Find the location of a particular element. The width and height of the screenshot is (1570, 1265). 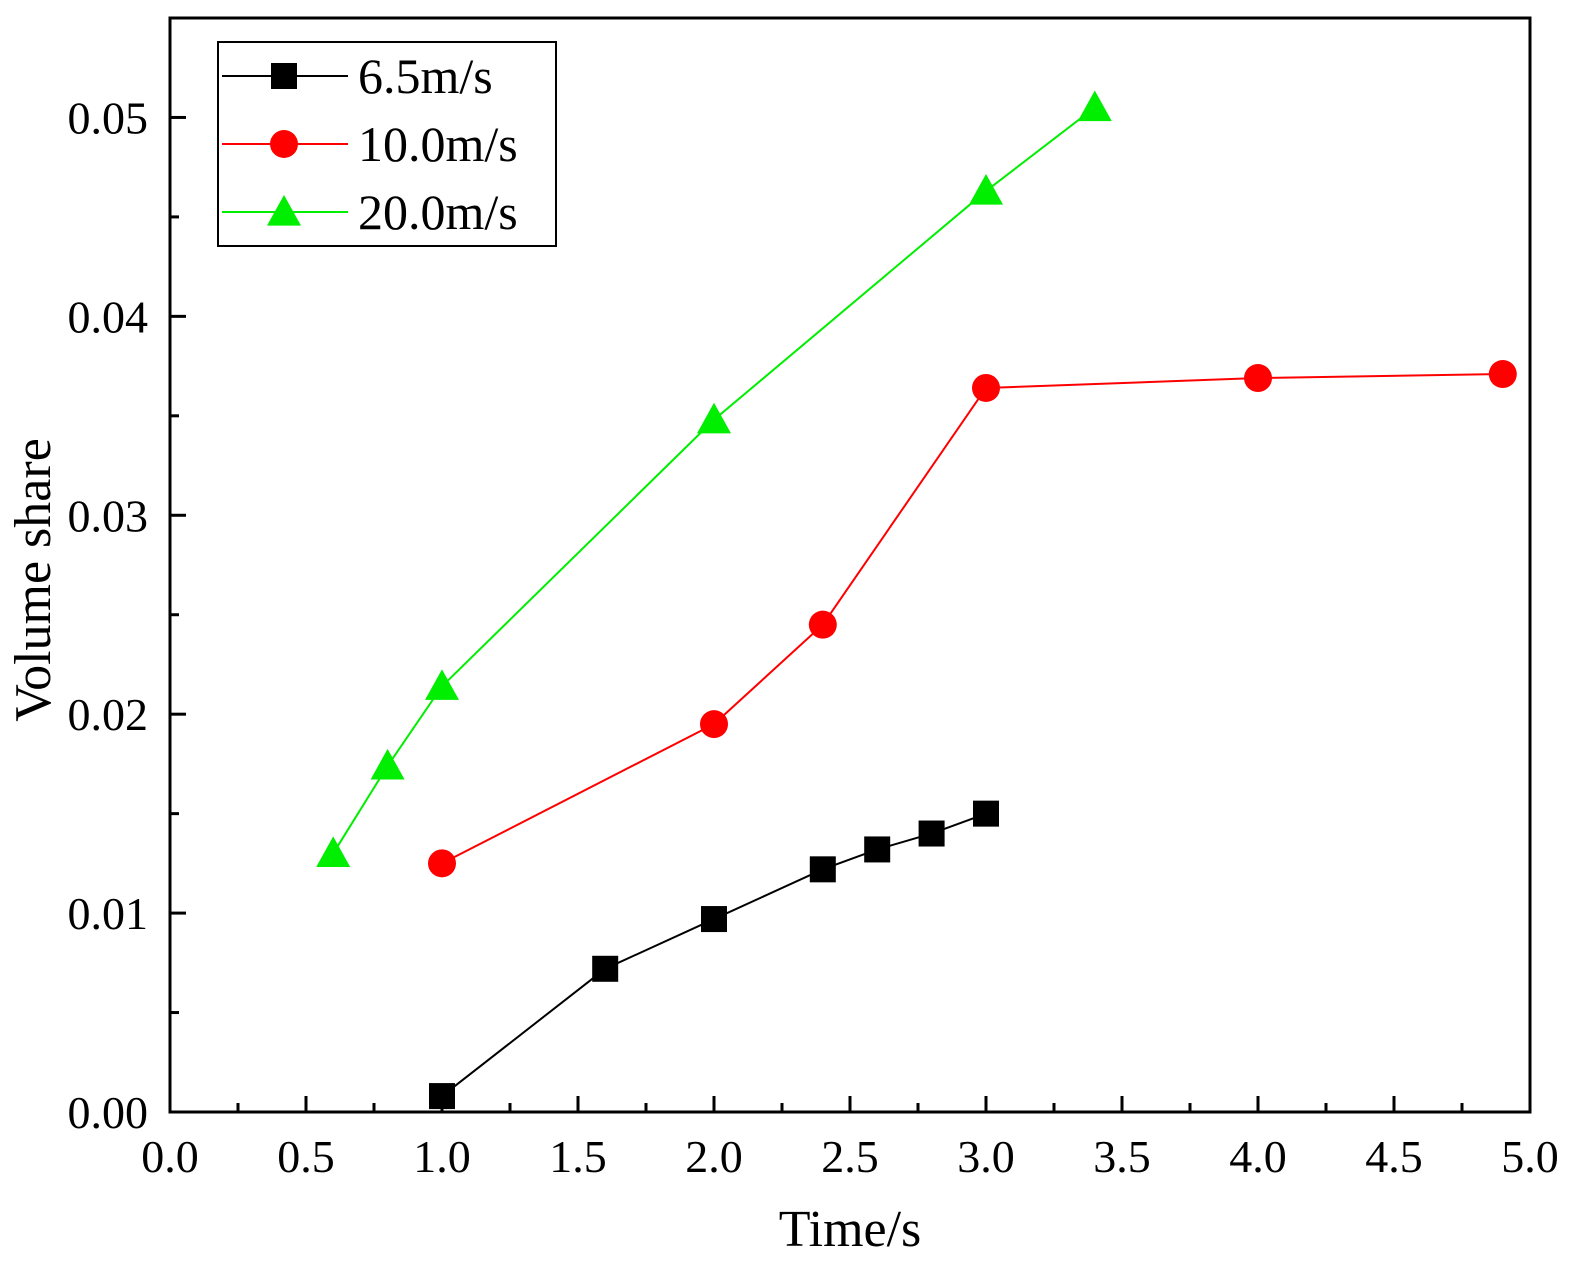

y-tick-label: 0.02 is located at coordinates (108, 714).